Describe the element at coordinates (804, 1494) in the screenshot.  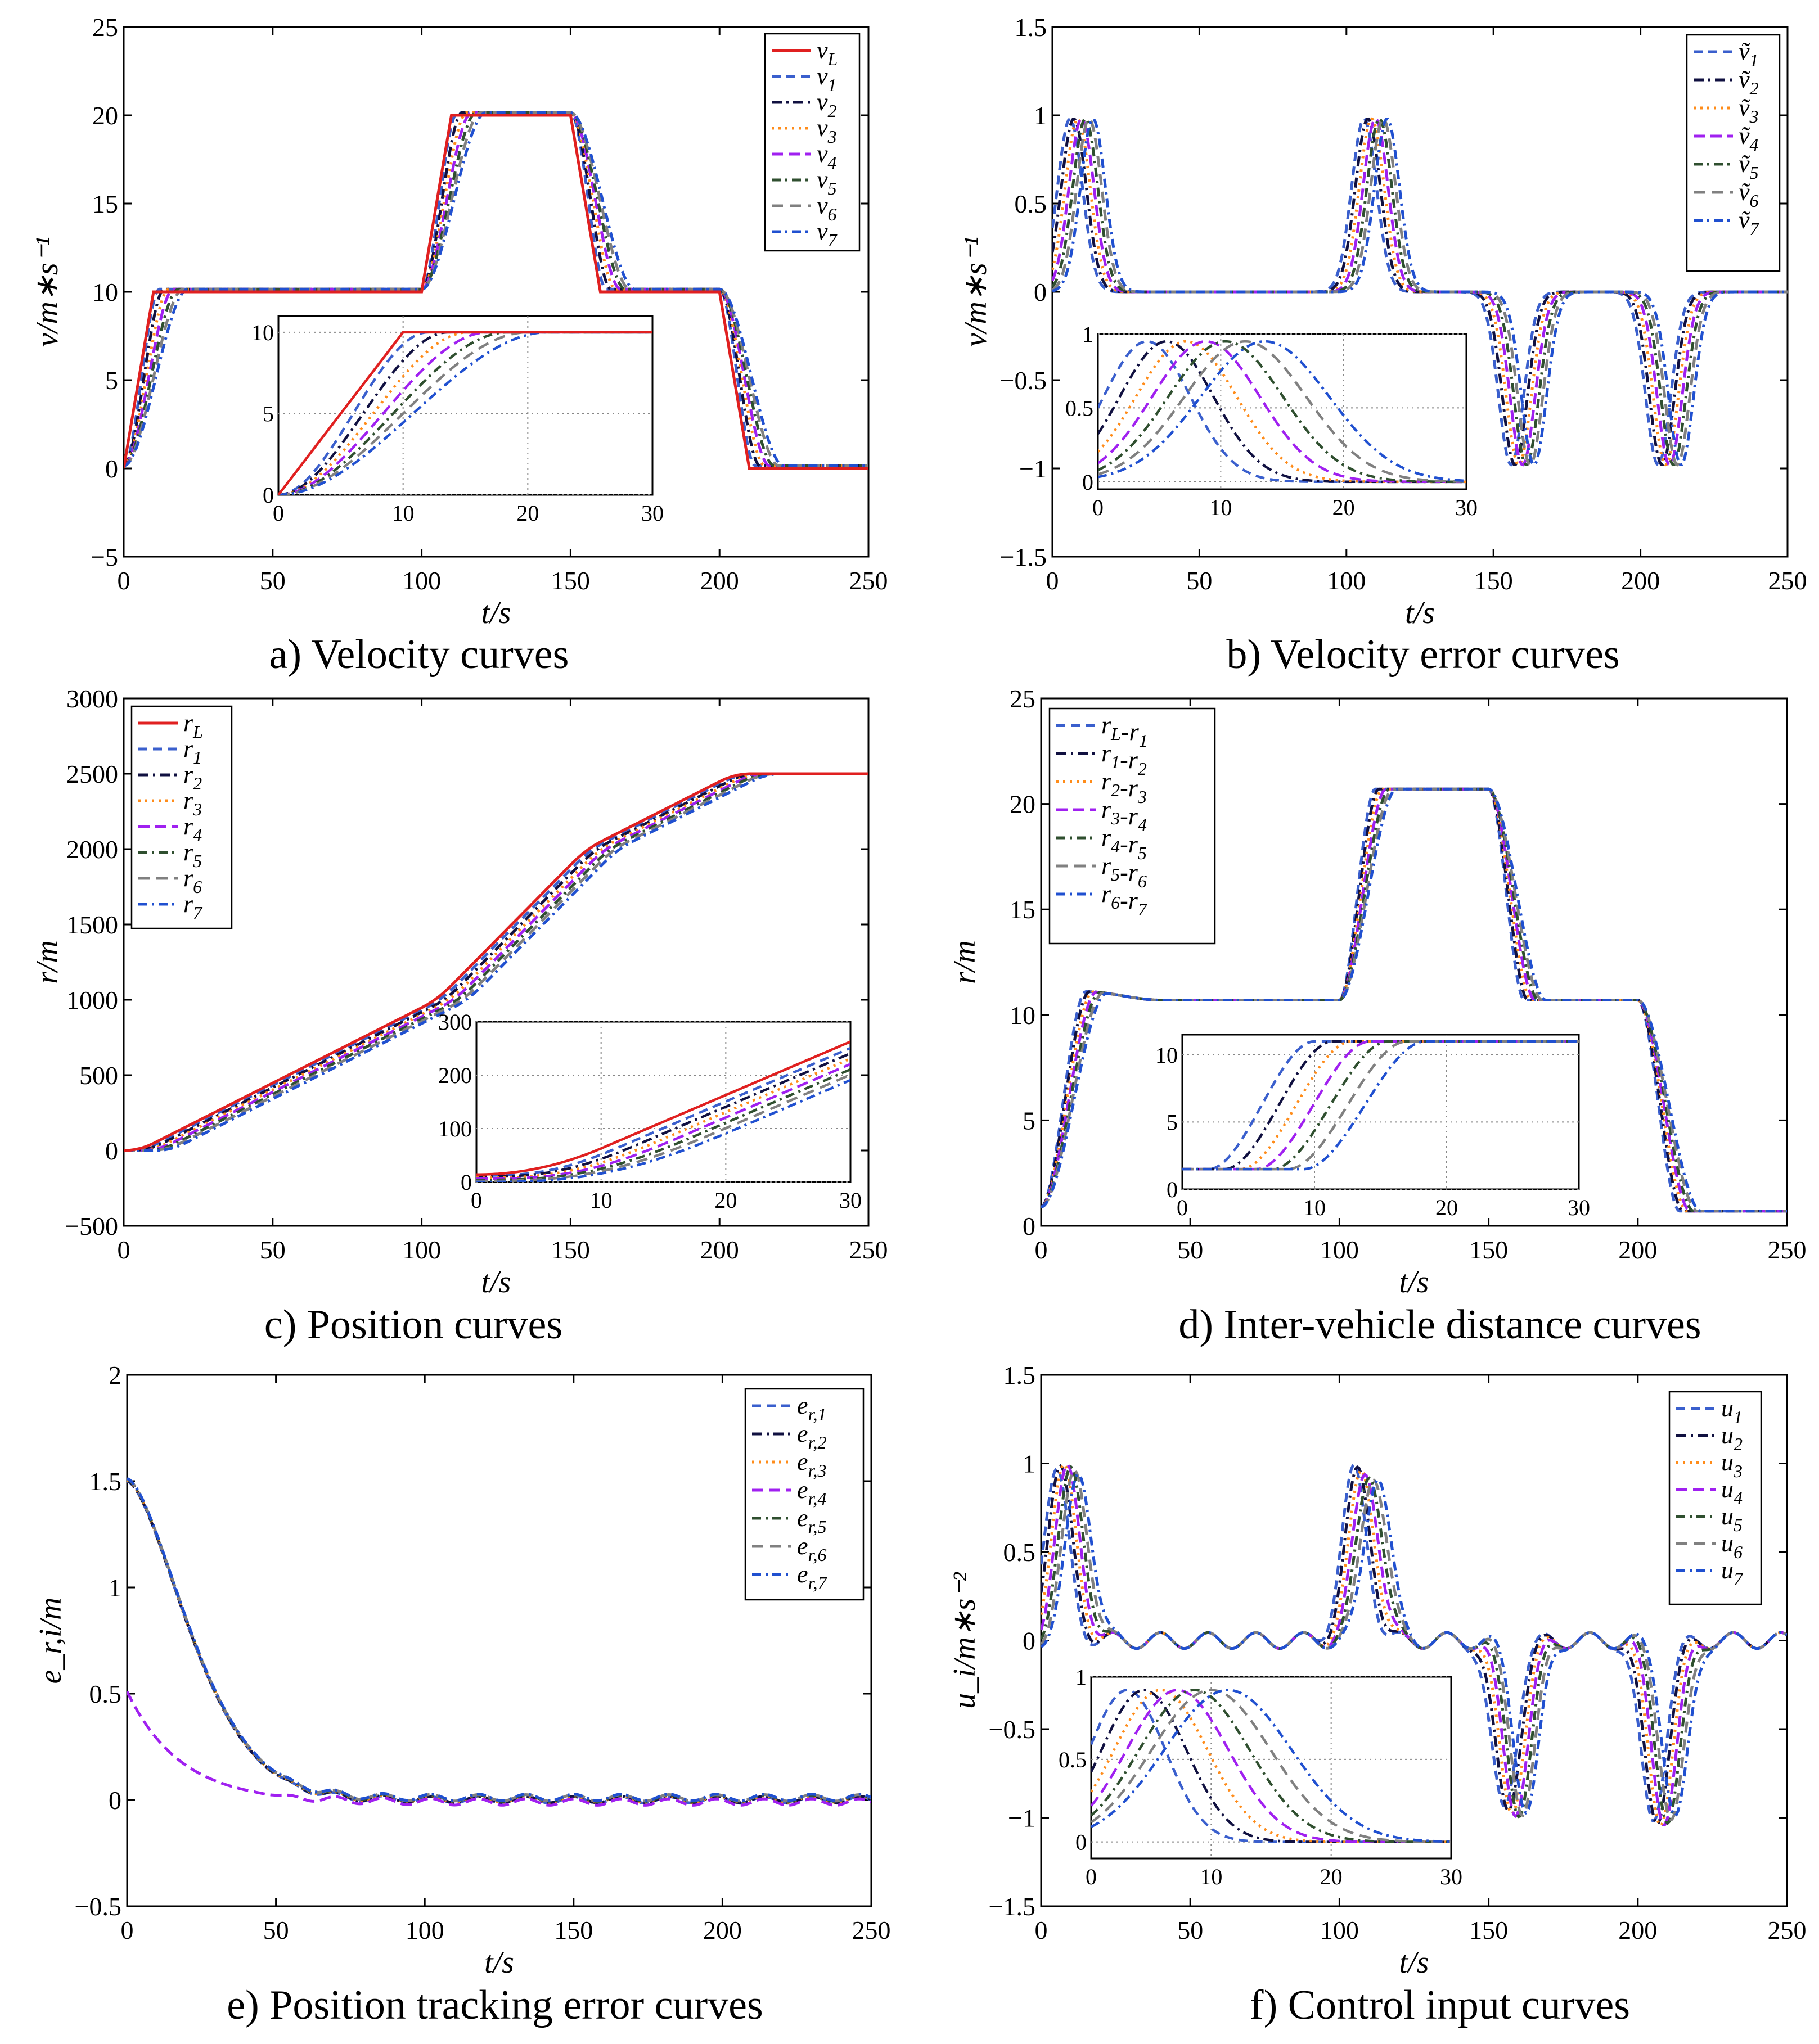
I see `legend: er,1er,2er,3er,4er,5er,6er,7` at that location.